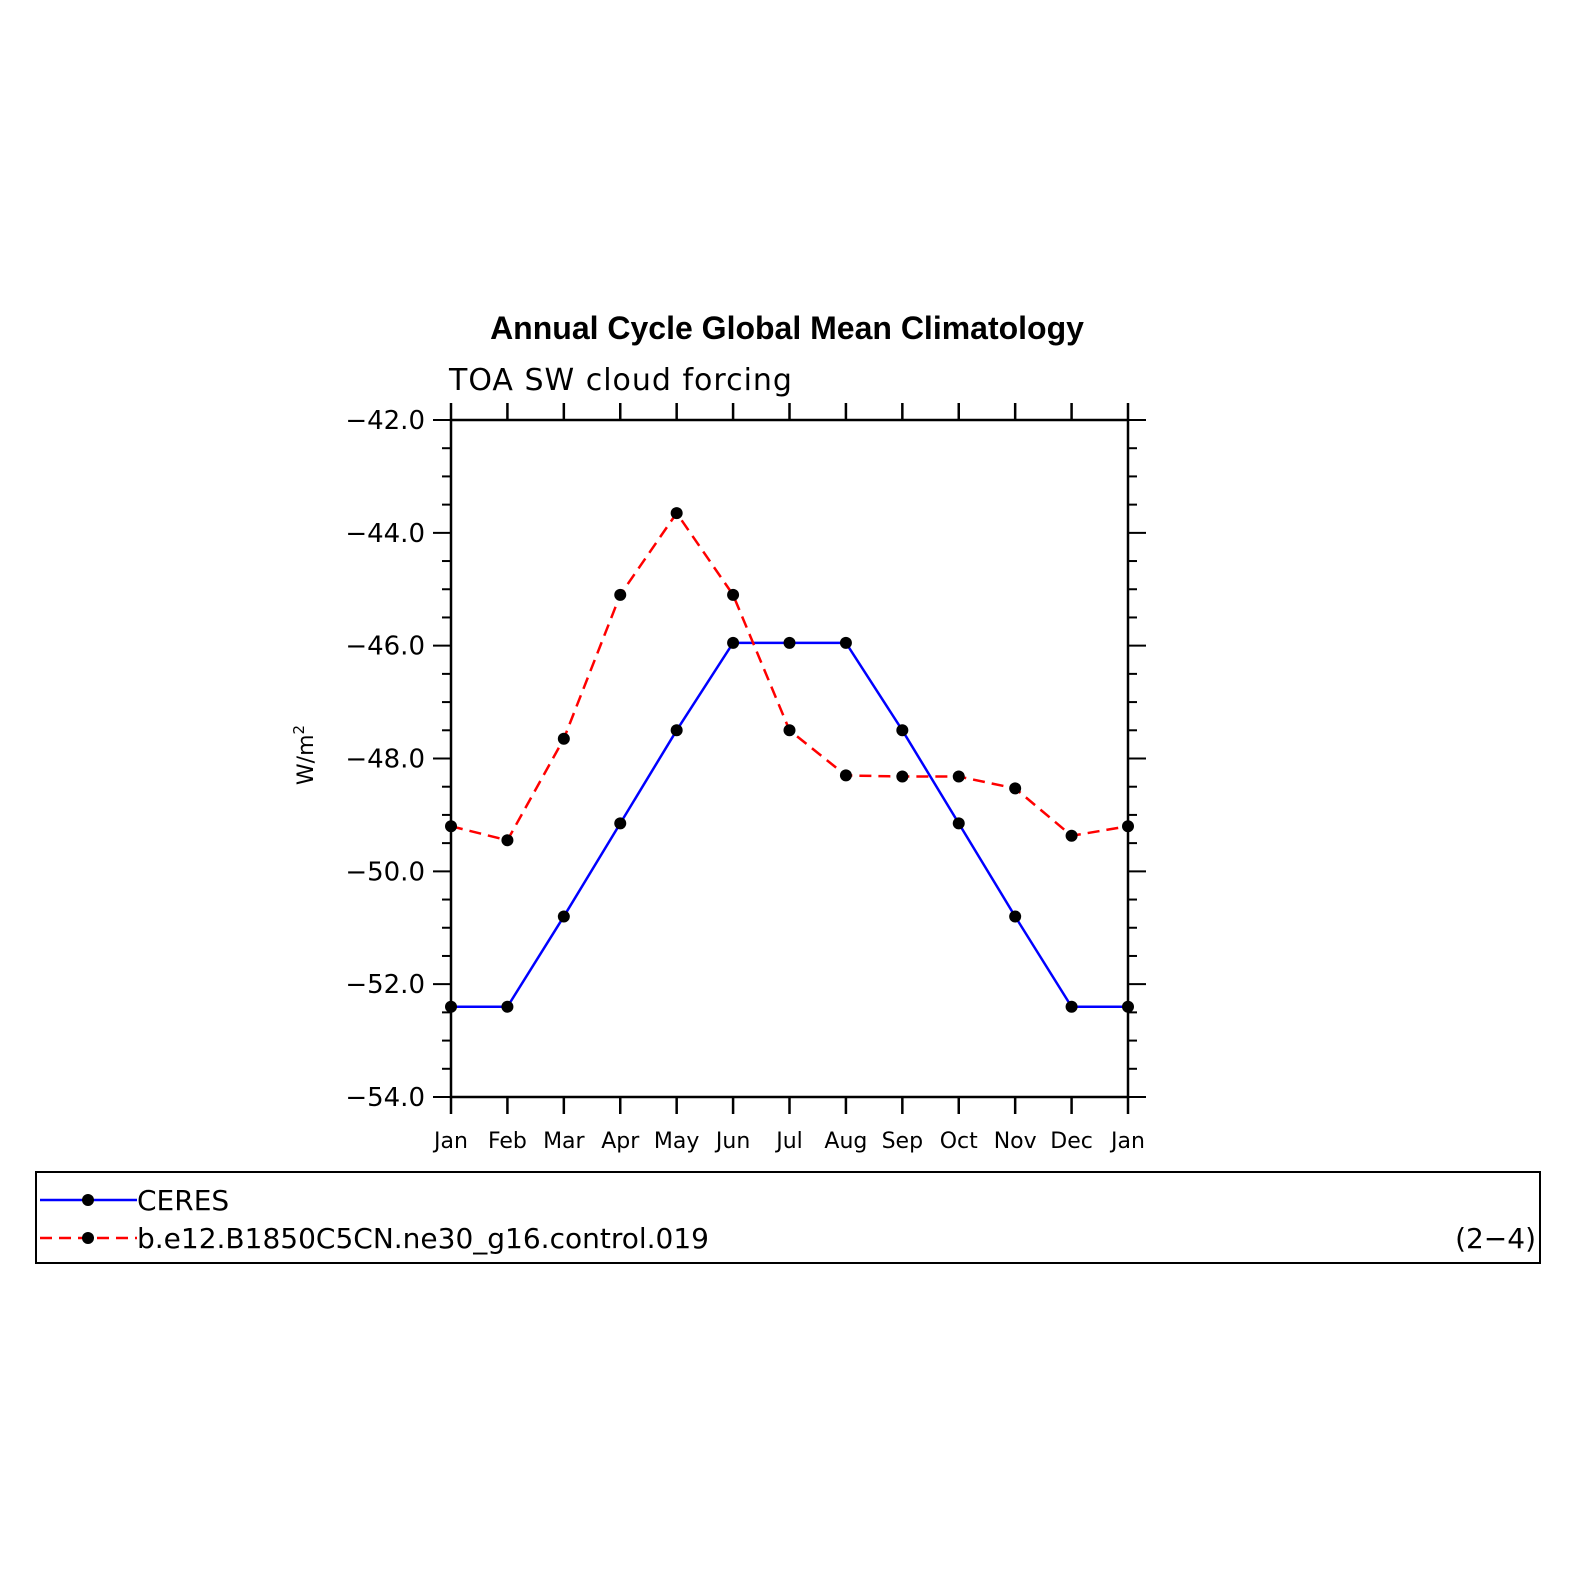  What do you see at coordinates (299, 730) in the screenshot?
I see `y-axis-label-exponent: 2` at bounding box center [299, 730].